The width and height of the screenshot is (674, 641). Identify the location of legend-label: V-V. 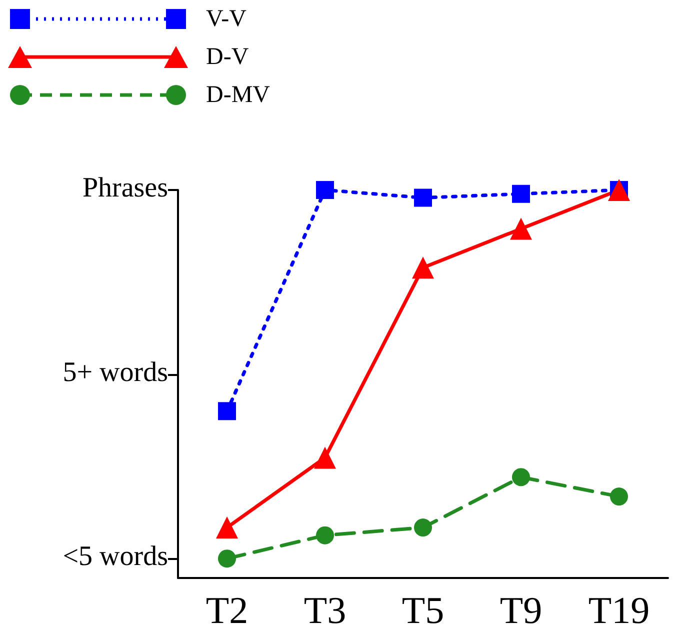
(226, 19).